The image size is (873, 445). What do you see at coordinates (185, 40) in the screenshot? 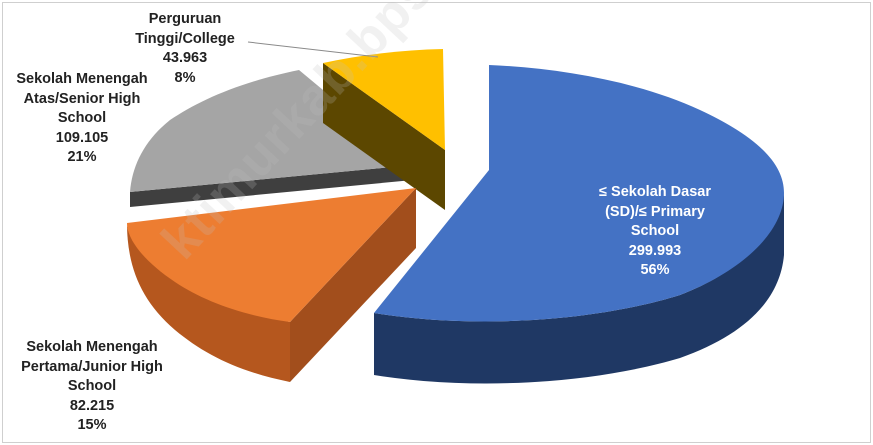
I see `label-college-line2: Tinggi/College` at bounding box center [185, 40].